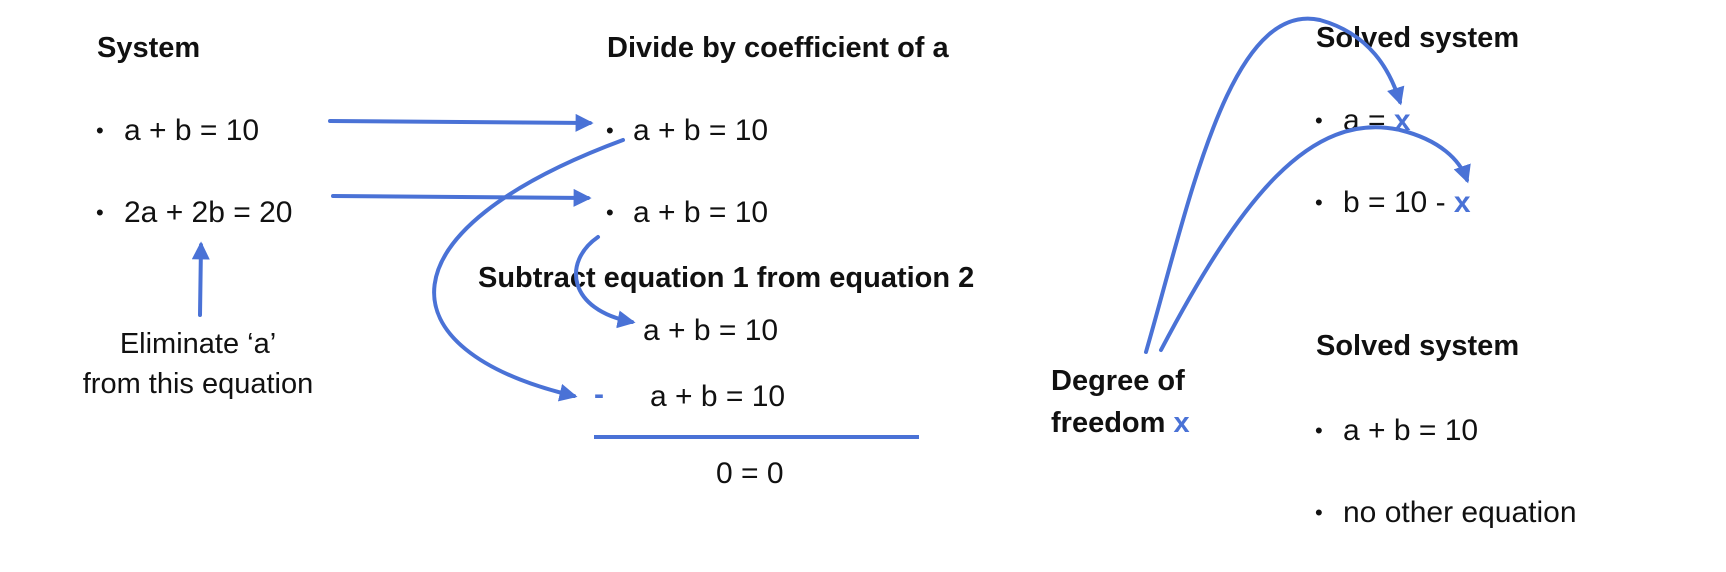 Image resolution: width=1726 pixels, height=572 pixels. I want to click on solved-equation-b-variable: x, so click(1462, 202).